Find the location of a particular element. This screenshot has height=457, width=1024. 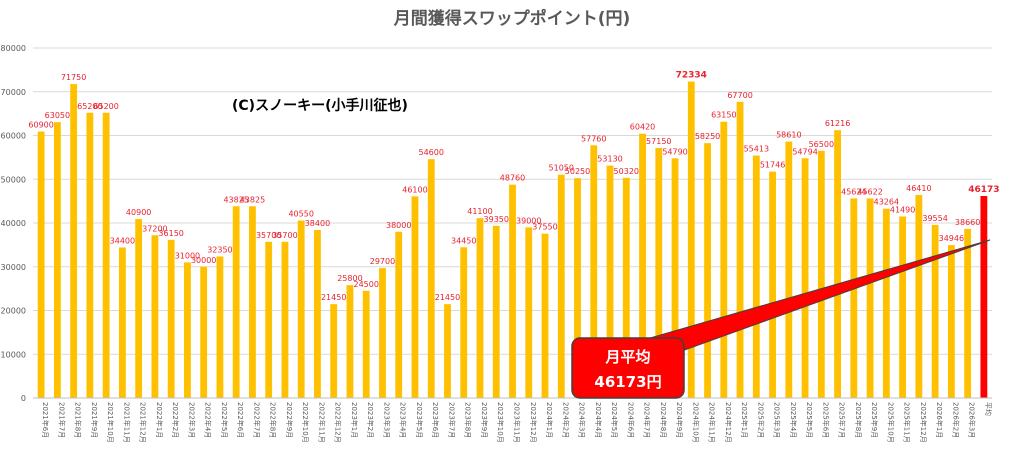

data-label: 37550 is located at coordinates (544, 227).